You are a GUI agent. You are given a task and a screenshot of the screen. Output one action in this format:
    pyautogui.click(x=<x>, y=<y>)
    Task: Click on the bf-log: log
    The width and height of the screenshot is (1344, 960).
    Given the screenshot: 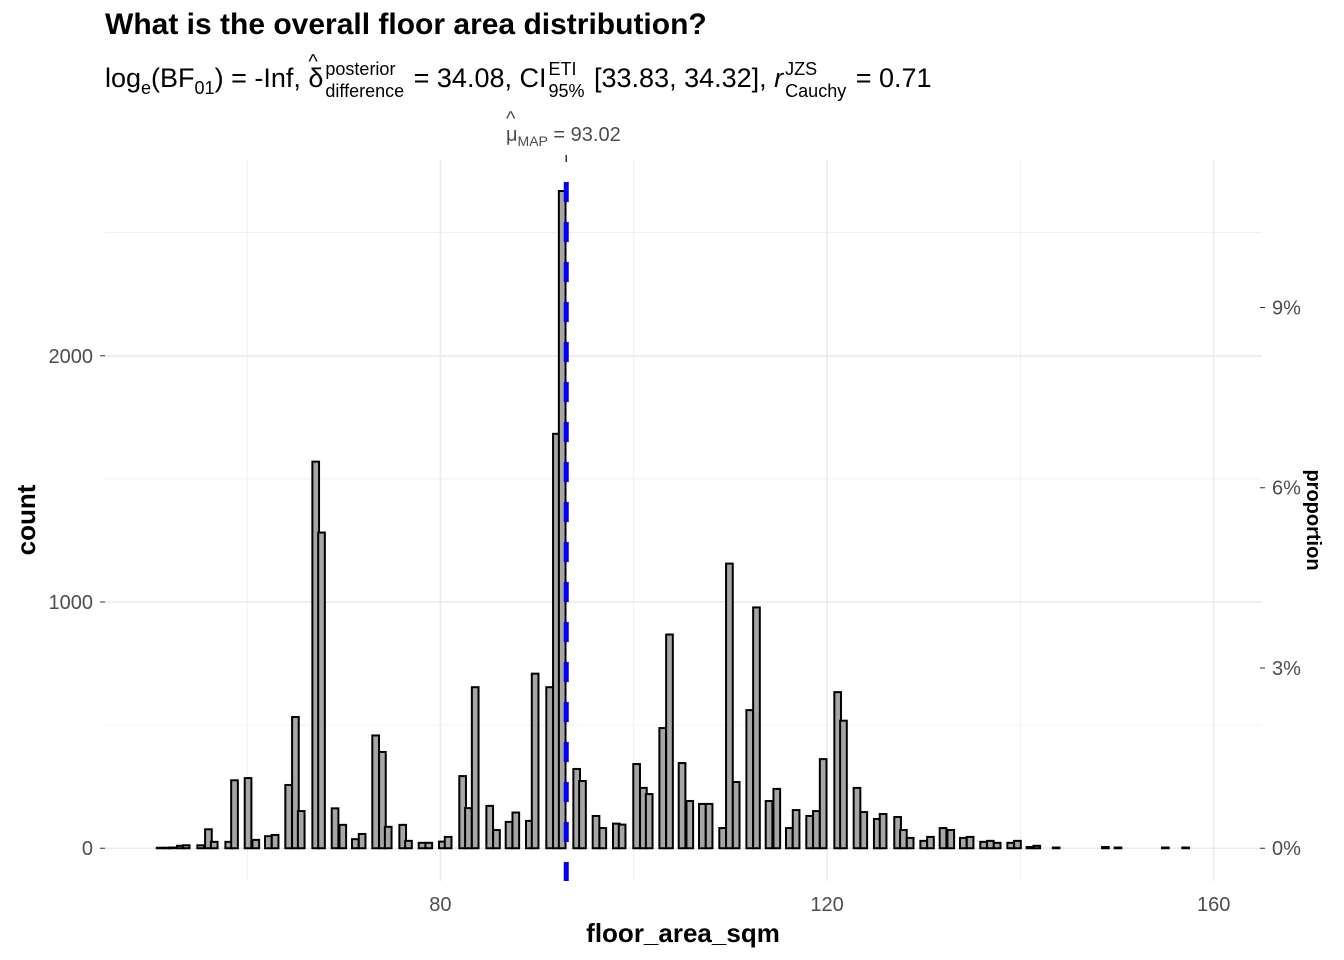 What is the action you would take?
    pyautogui.click(x=123, y=78)
    